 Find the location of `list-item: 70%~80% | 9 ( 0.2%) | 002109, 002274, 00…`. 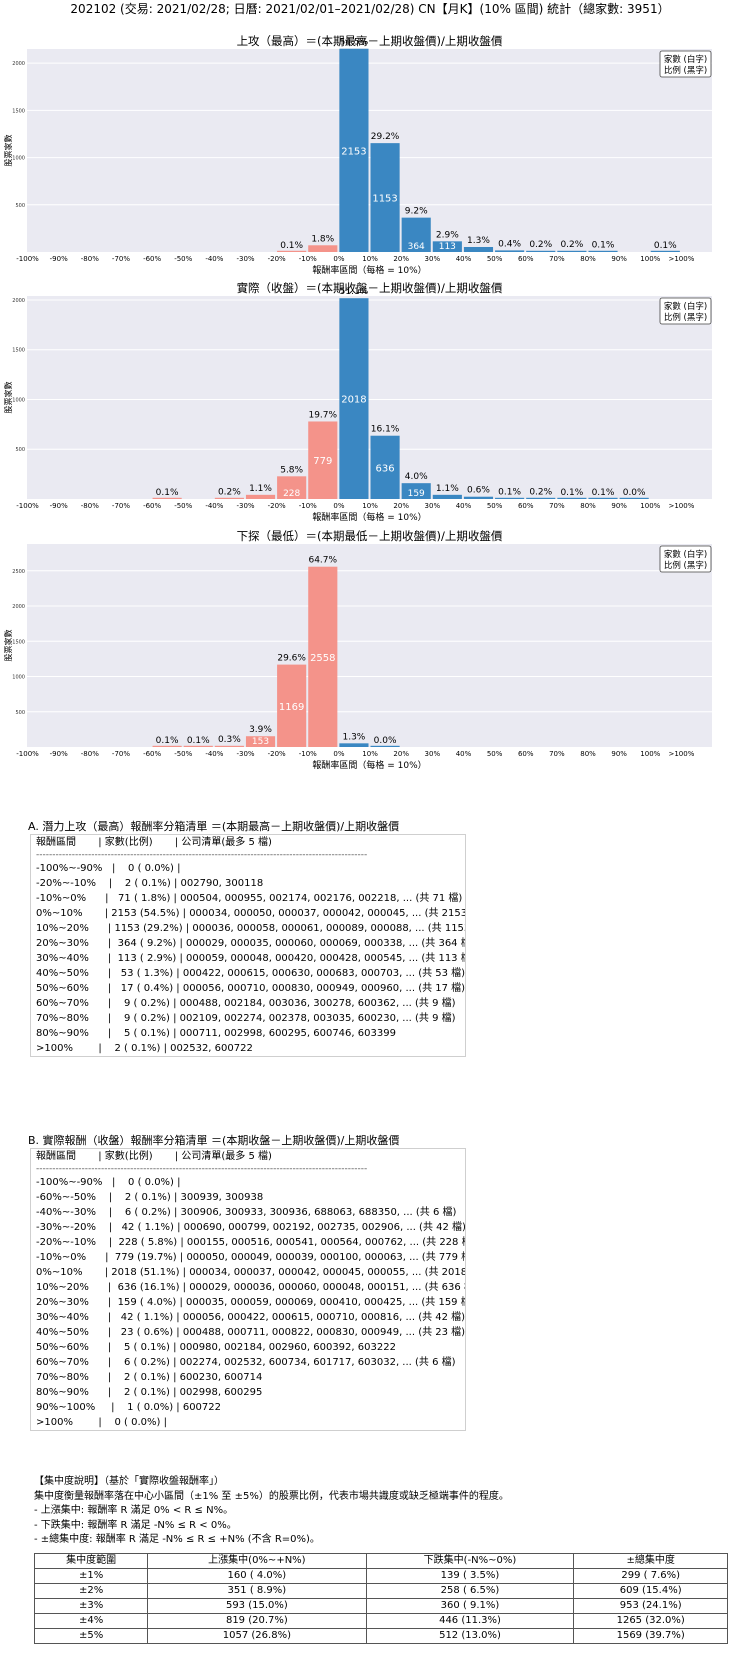

list-item: 70%~80% | 9 ( 0.2%) | 002109, 002274, 00… is located at coordinates (246, 1018).